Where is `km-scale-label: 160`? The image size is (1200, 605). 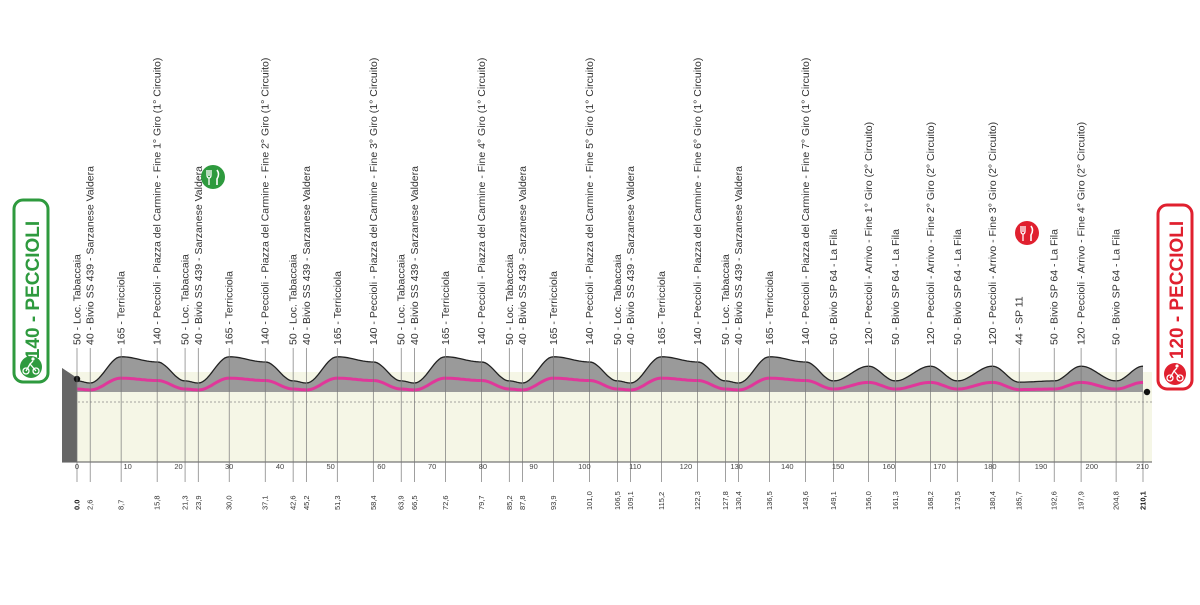
km-scale-label: 160 is located at coordinates (889, 466).